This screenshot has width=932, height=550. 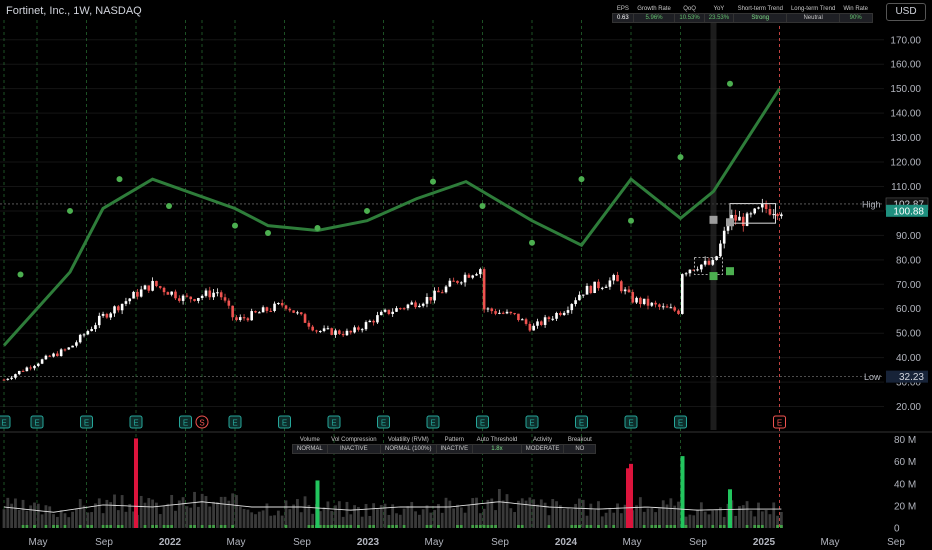 What do you see at coordinates (906, 12) in the screenshot?
I see `currency-button: USD` at bounding box center [906, 12].